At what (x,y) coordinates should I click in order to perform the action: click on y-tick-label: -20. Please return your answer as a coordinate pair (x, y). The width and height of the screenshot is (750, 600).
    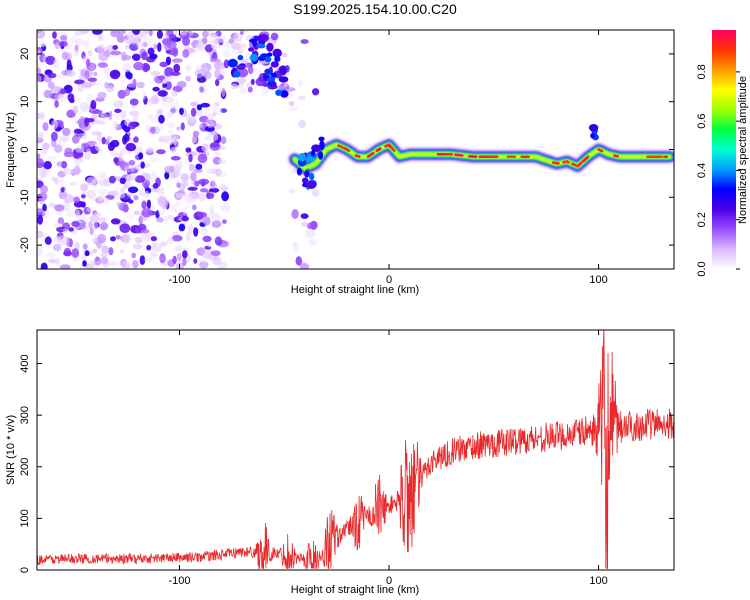
    Looking at the image, I should click on (25, 245).